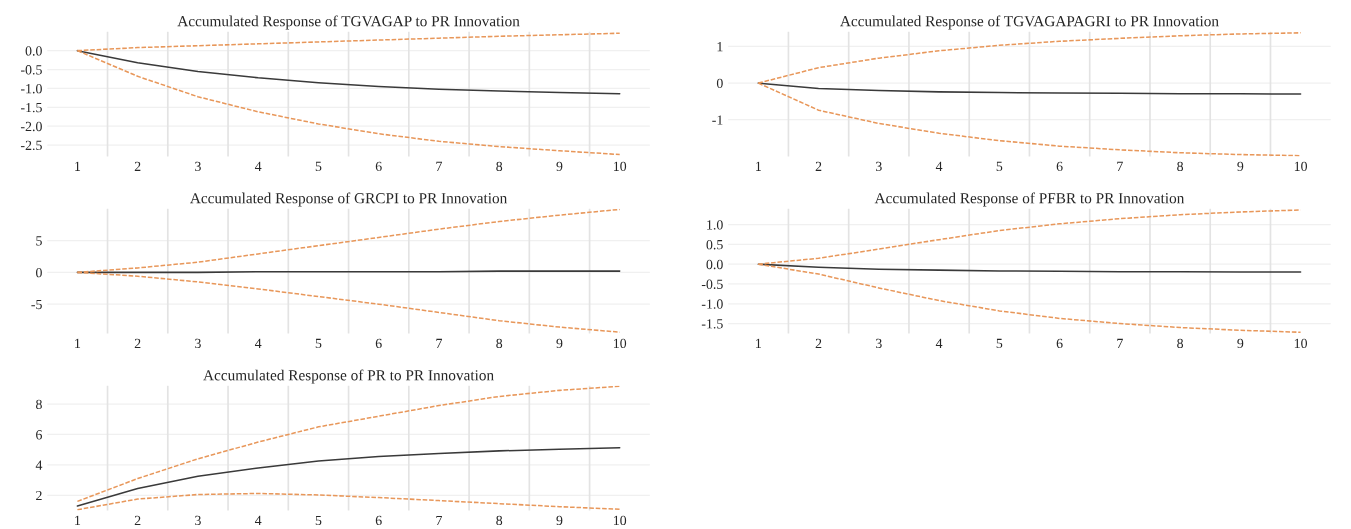  I want to click on chart-title: Accumulated Response of TGVAGAPAGRI to PR Innovation, so click(1029, 22).